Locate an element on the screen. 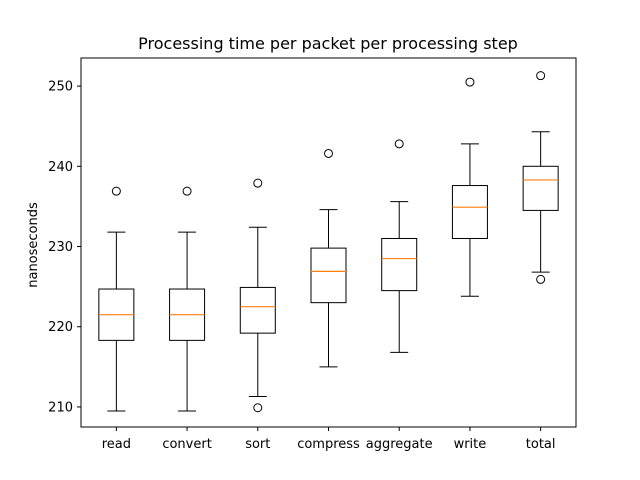 The width and height of the screenshot is (640, 480). x-tick-label: write is located at coordinates (470, 444).